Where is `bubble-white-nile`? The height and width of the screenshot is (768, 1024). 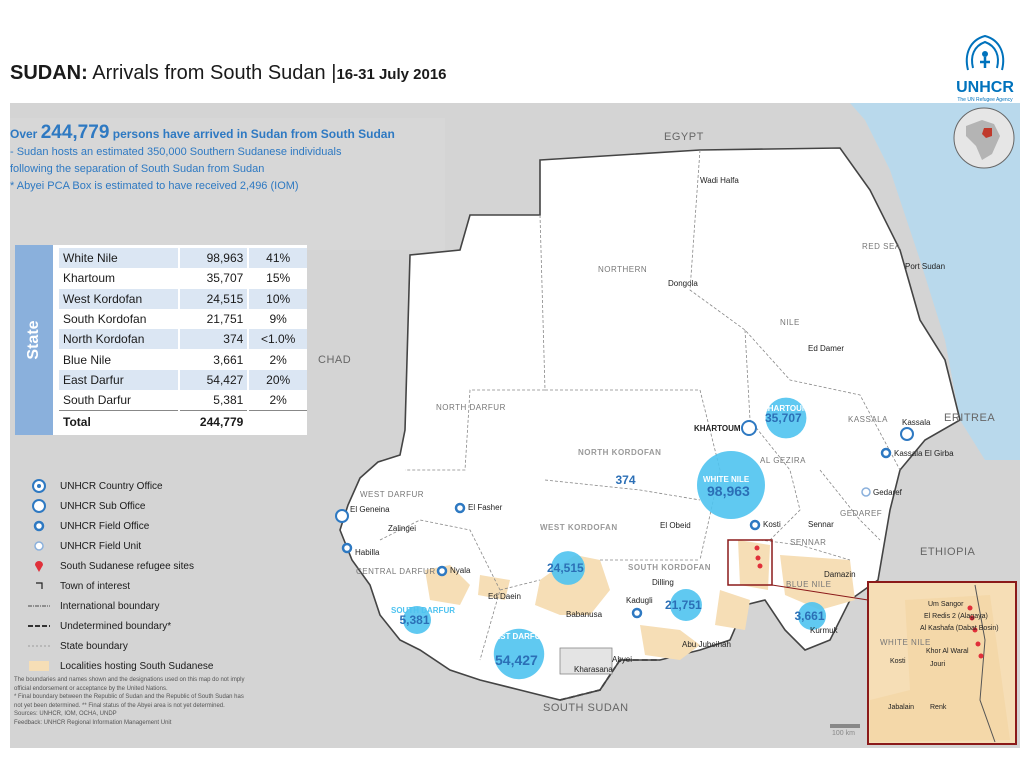 bubble-white-nile is located at coordinates (731, 485).